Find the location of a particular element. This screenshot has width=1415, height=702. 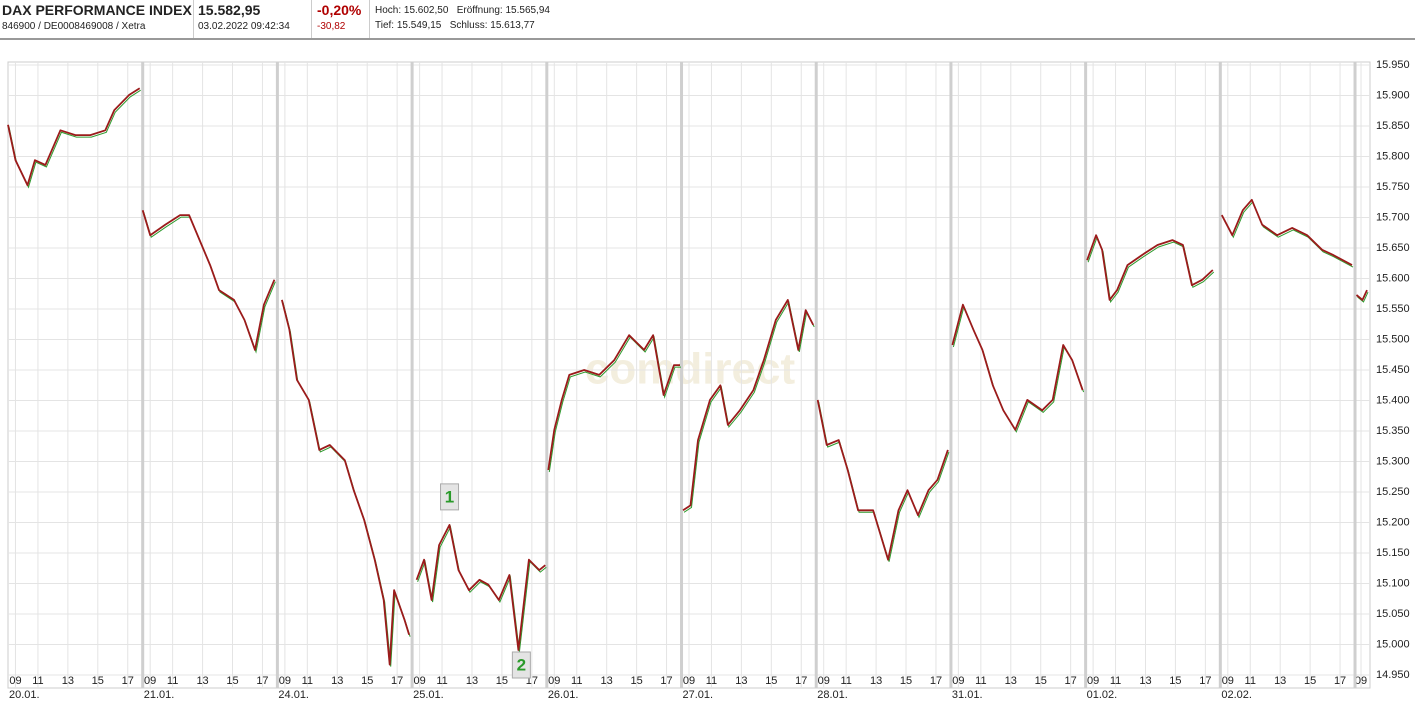

date-label: 26.01. is located at coordinates (563, 695).